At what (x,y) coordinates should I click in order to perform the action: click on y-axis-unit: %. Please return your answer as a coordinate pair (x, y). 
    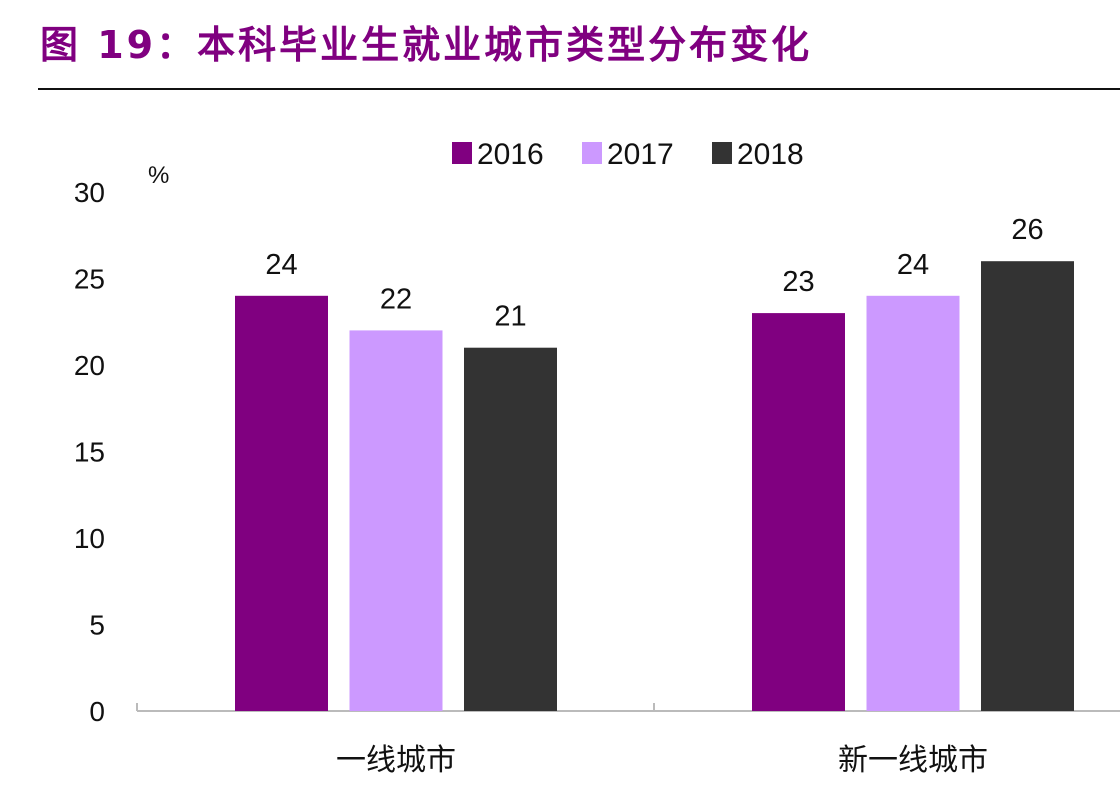
    Looking at the image, I should click on (158, 175).